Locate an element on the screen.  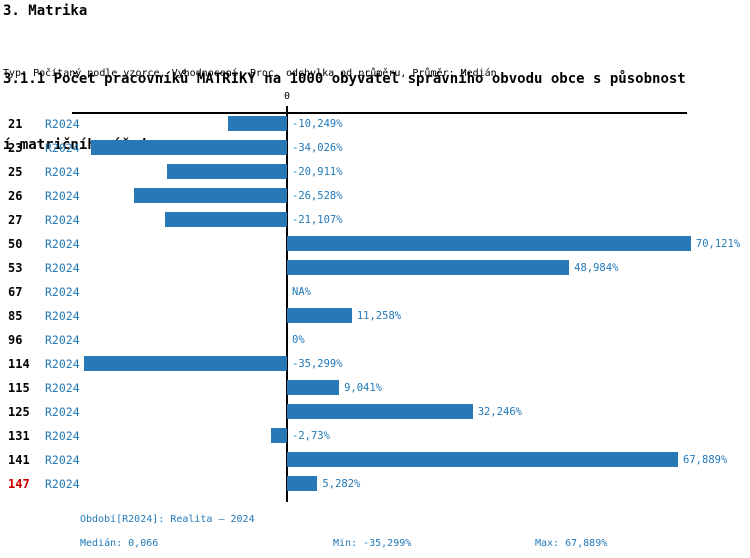
row-category-label: 67 is located at coordinates (15, 292).